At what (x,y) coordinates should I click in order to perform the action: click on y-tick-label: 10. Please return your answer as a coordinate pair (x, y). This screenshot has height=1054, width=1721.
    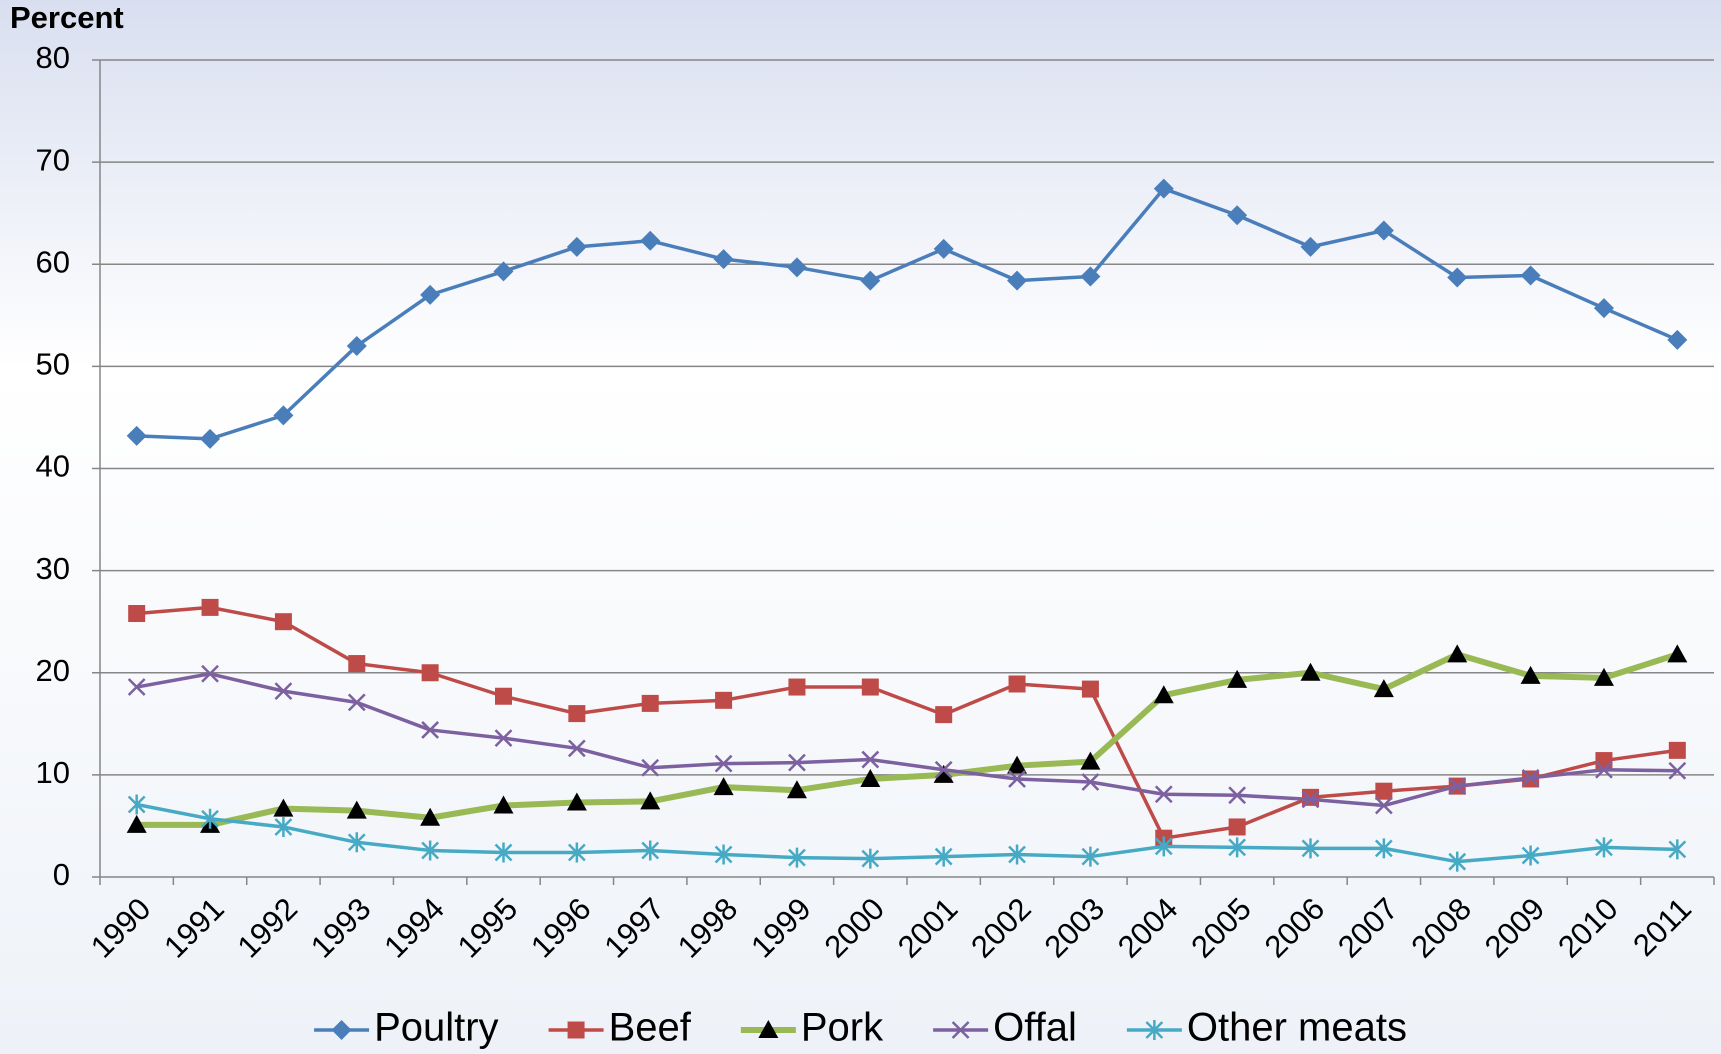
    Looking at the image, I should click on (53, 772).